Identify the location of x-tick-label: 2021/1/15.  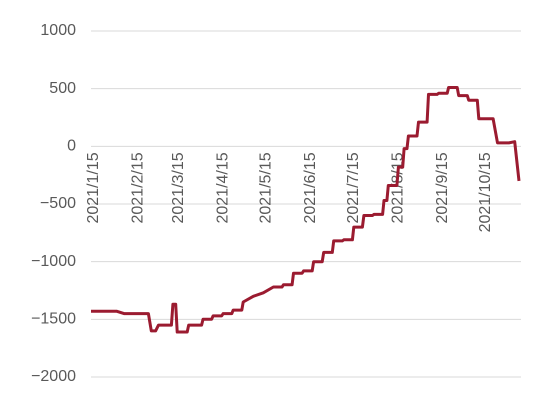
(93, 187).